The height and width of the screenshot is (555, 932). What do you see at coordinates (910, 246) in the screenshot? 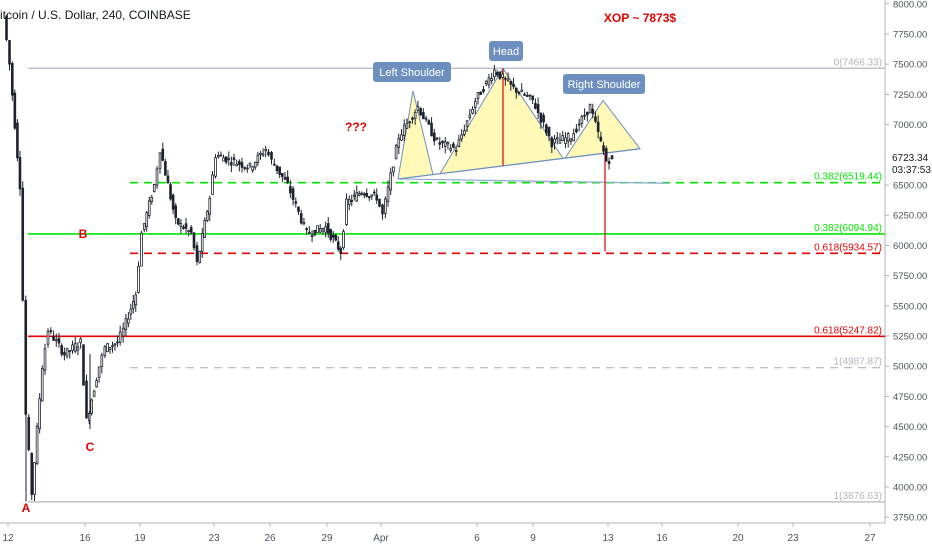
I see `price-tick-label: 6000.00` at bounding box center [910, 246].